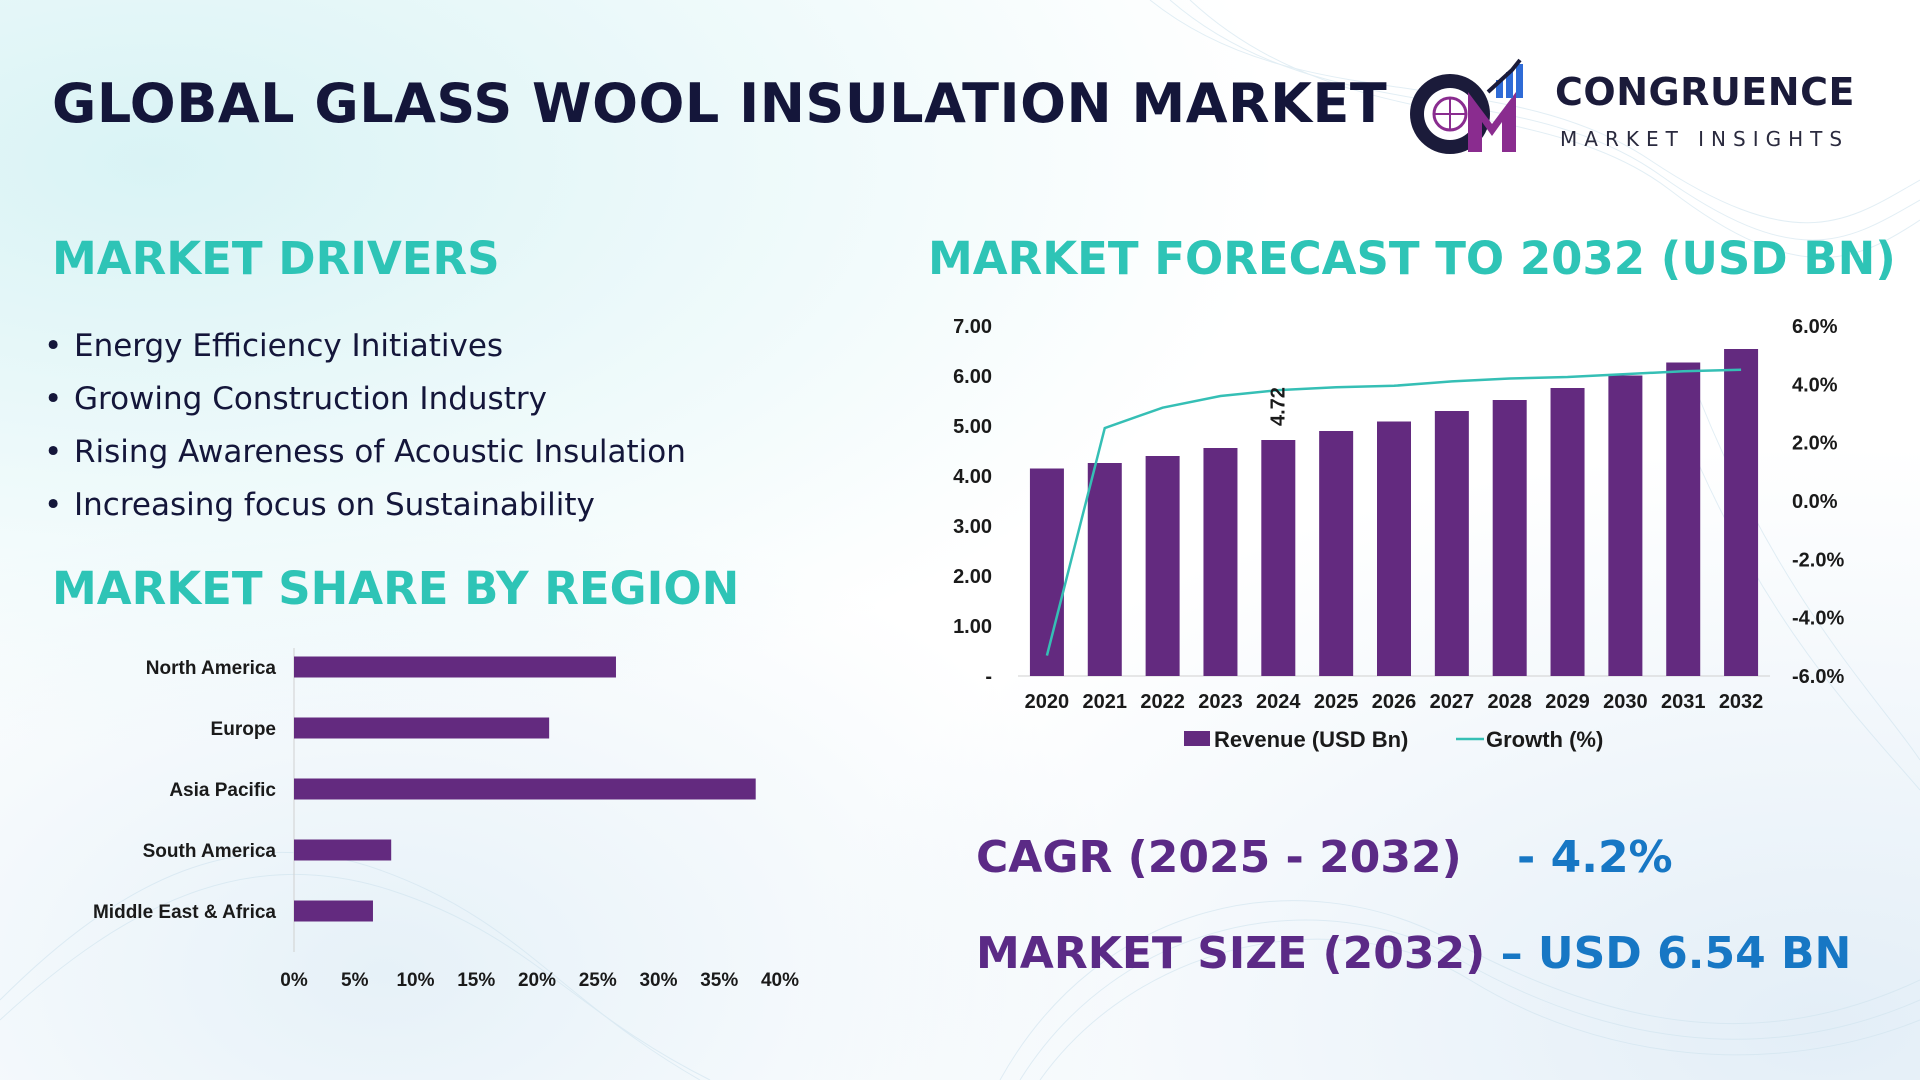  What do you see at coordinates (972, 577) in the screenshot?
I see `forecast-left-tick-label: 2.00` at bounding box center [972, 577].